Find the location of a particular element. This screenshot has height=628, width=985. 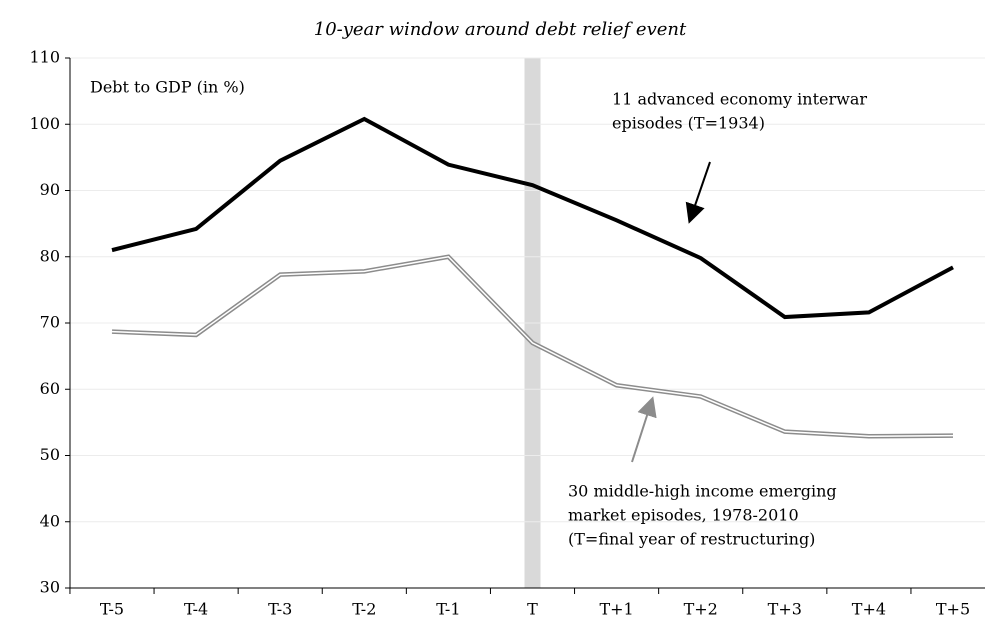

x-tick-label: T+4 is located at coordinates (869, 609).